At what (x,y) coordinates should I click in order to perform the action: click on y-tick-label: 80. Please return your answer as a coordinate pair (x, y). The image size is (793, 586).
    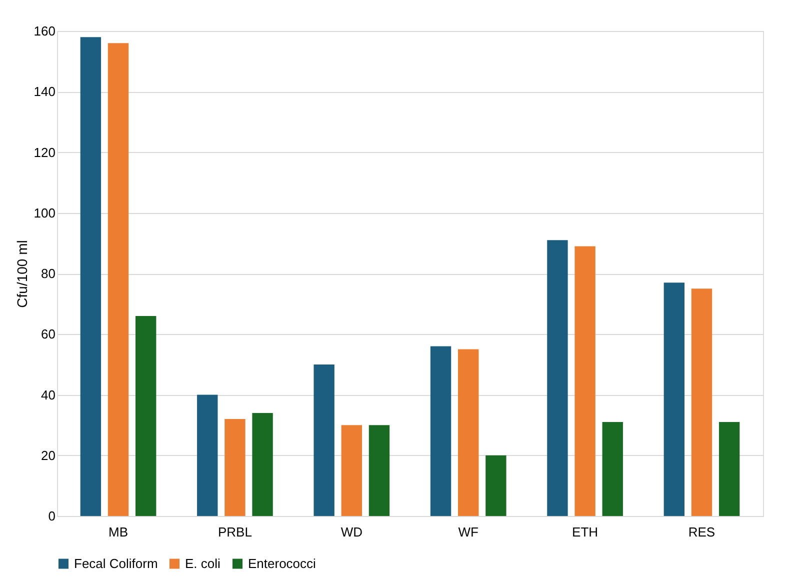
    Looking at the image, I should click on (48, 273).